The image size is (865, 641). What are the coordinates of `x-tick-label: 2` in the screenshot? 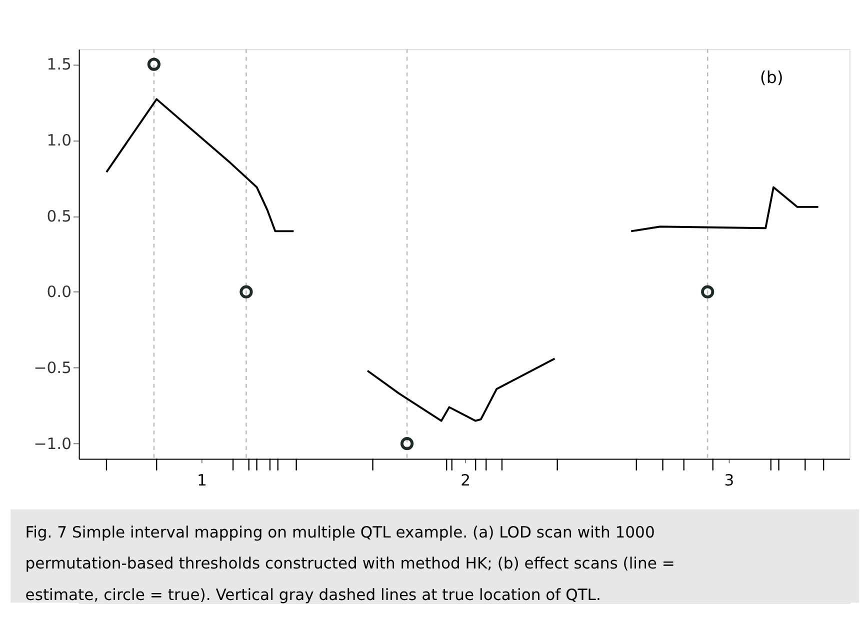 It's located at (465, 481).